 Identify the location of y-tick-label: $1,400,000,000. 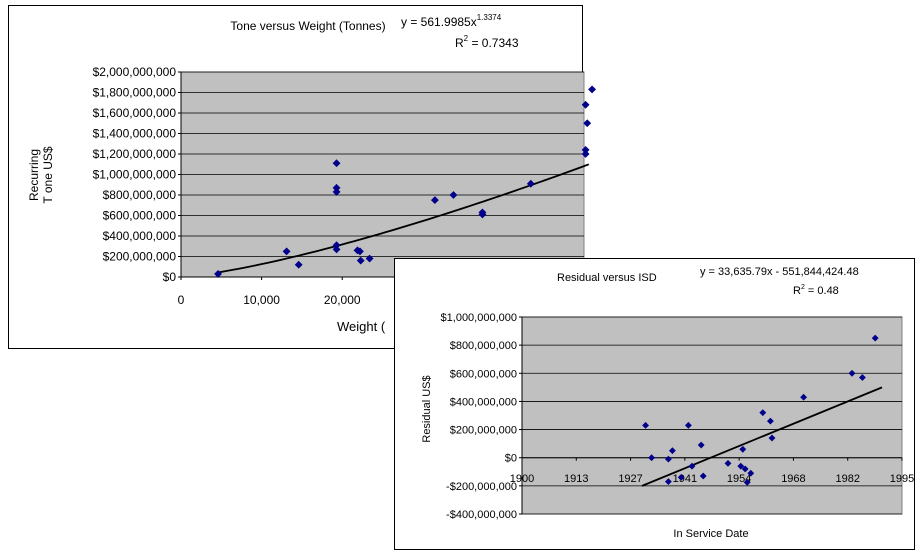
(135, 134).